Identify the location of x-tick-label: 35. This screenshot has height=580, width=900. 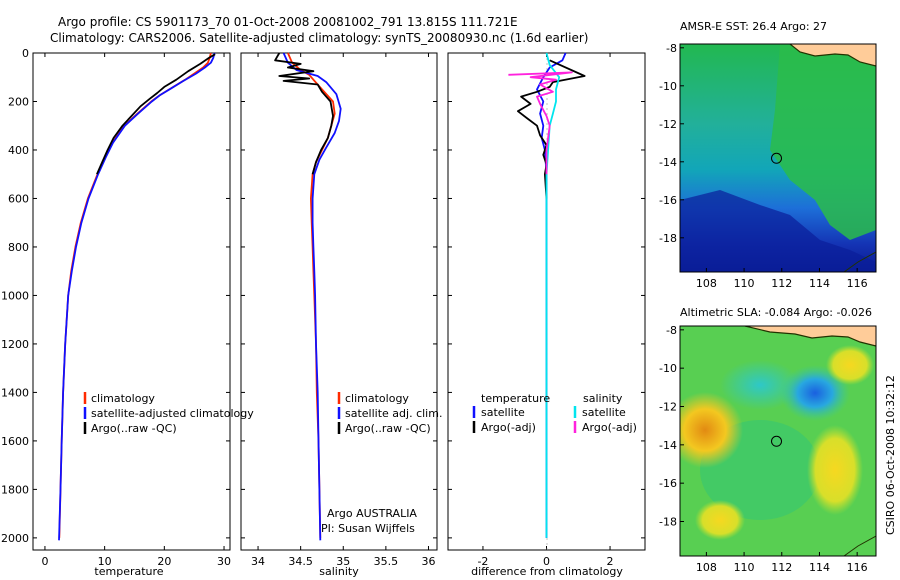
(343, 561).